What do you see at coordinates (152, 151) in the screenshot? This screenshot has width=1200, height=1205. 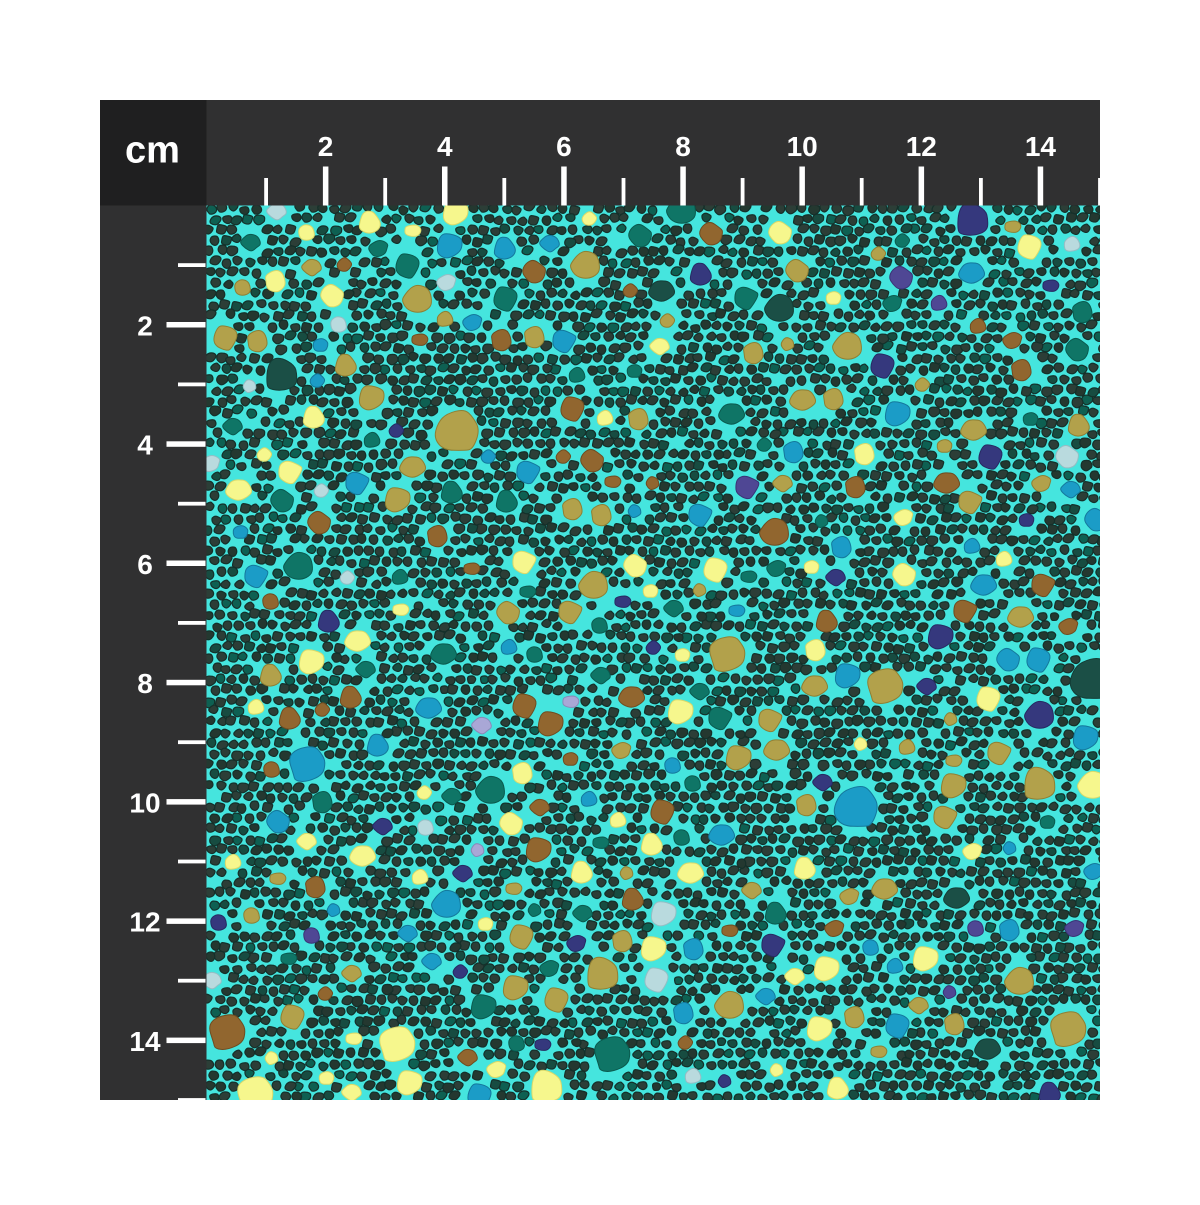 I see `svg-text: cm` at bounding box center [152, 151].